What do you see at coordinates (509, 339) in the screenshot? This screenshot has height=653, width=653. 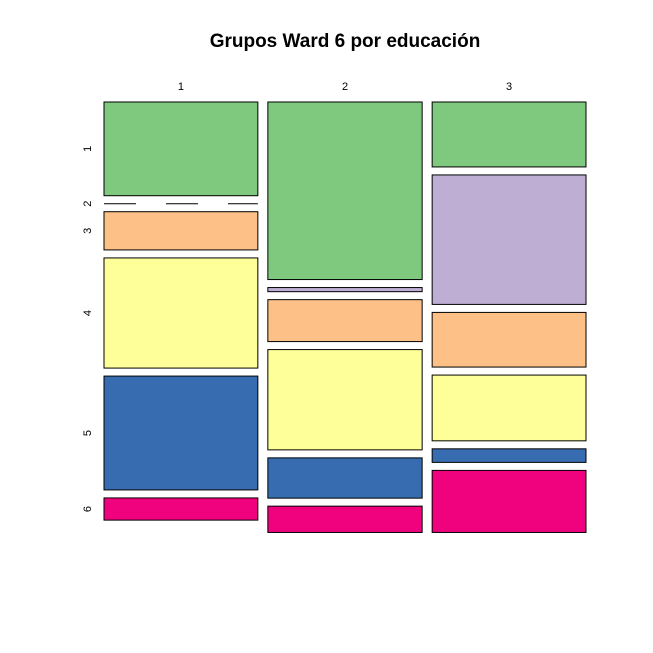 I see `tile-col3-row3` at bounding box center [509, 339].